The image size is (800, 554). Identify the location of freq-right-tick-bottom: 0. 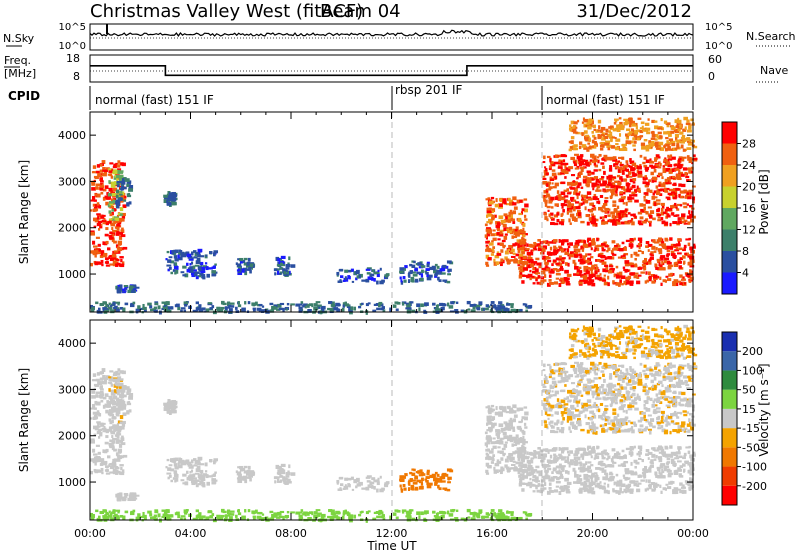
(711, 76).